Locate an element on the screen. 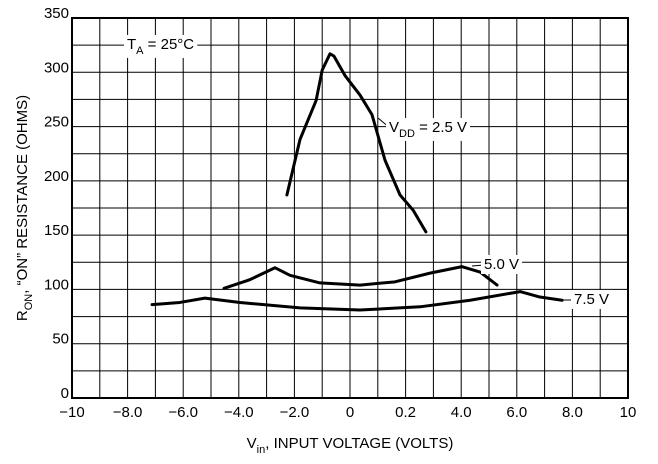 The width and height of the screenshot is (658, 464). label-group: 5.0 V is located at coordinates (502, 264).